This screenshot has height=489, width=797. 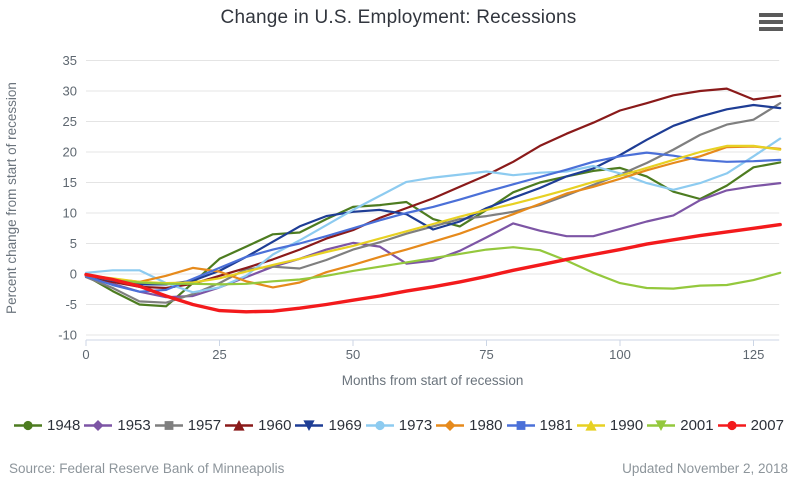 What do you see at coordinates (64, 425) in the screenshot?
I see `legend-label: 1948` at bounding box center [64, 425].